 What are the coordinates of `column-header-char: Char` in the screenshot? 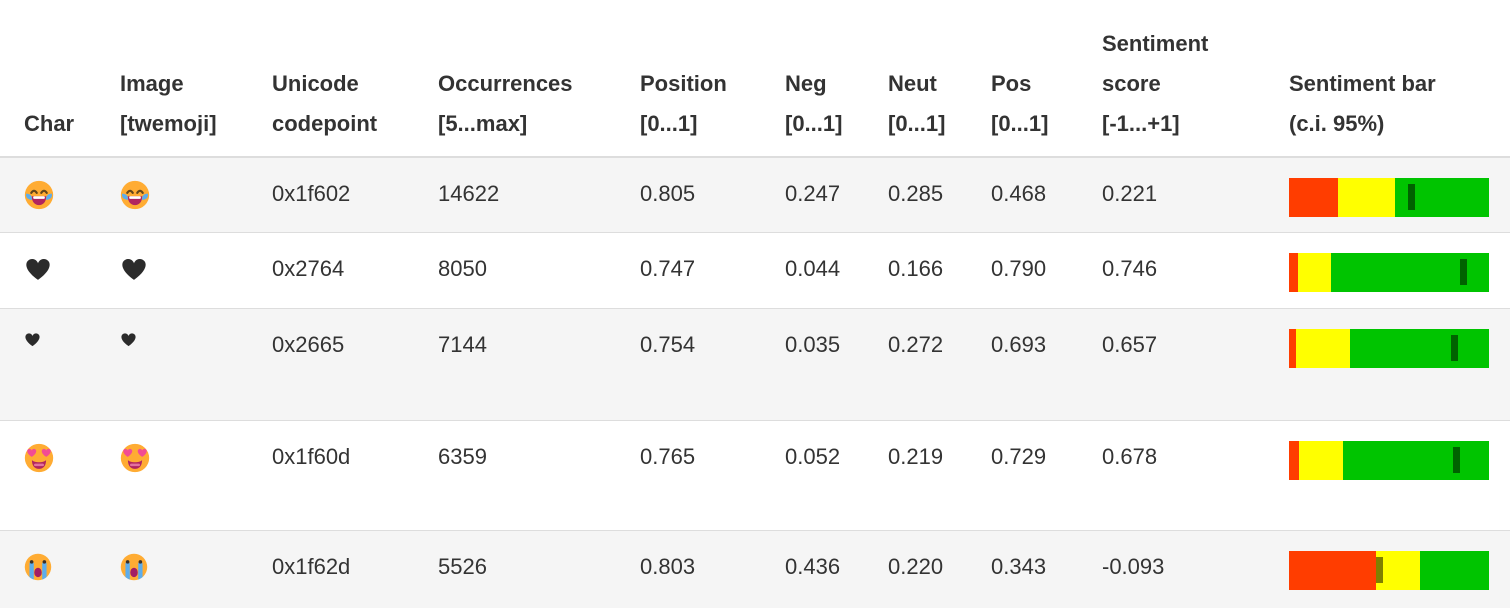 It's located at (60, 79).